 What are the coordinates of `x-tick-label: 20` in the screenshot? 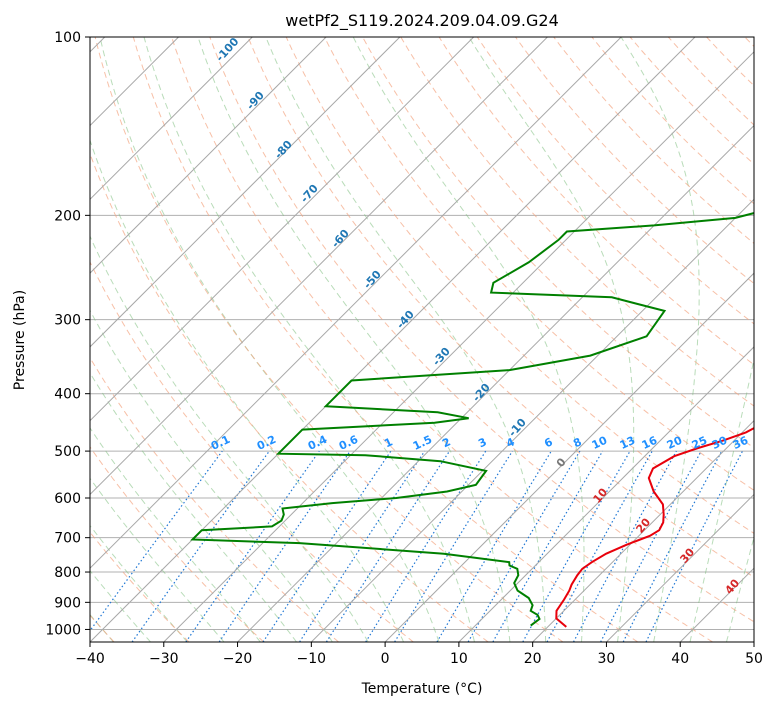 It's located at (533, 659).